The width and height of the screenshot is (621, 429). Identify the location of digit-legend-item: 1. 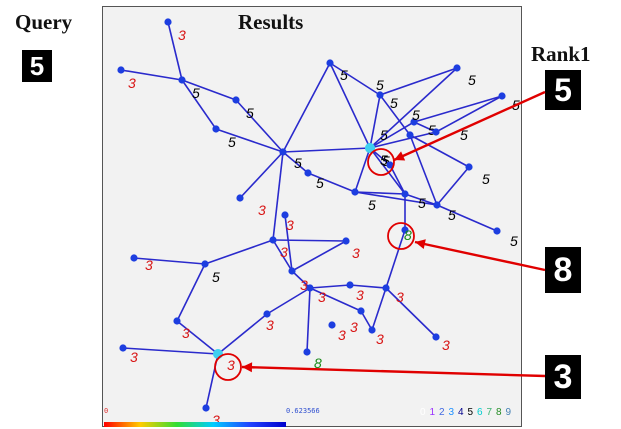
(433, 412).